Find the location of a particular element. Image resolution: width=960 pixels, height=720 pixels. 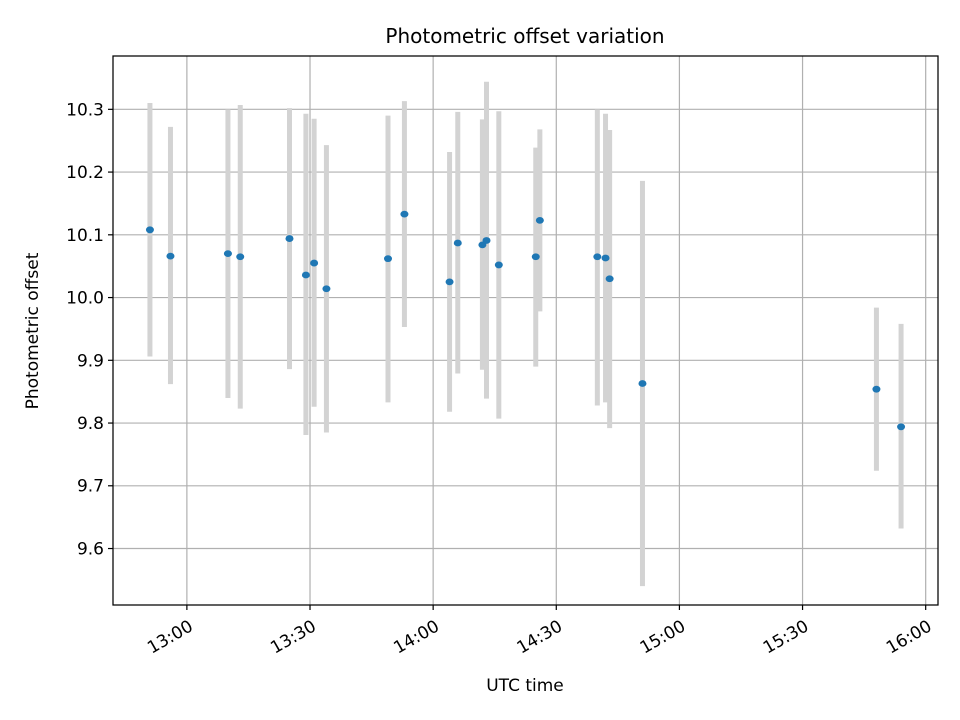

y-tick-label: 9.8 is located at coordinates (90, 424).